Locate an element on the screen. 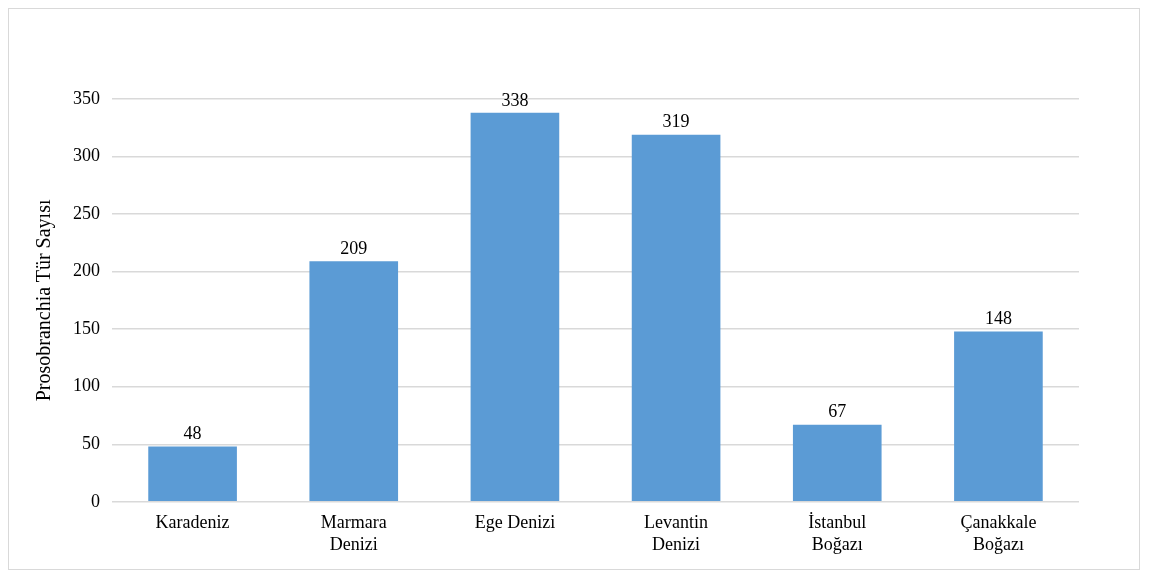 The width and height of the screenshot is (1150, 579). x-tick-label: Levantin Denizi is located at coordinates (676, 533).